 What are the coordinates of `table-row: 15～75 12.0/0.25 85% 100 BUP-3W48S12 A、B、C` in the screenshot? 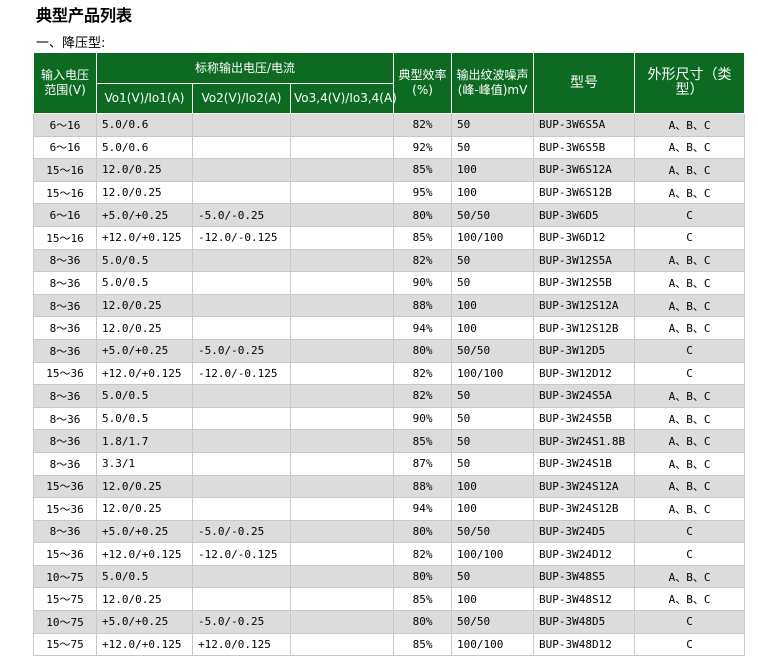 It's located at (389, 599).